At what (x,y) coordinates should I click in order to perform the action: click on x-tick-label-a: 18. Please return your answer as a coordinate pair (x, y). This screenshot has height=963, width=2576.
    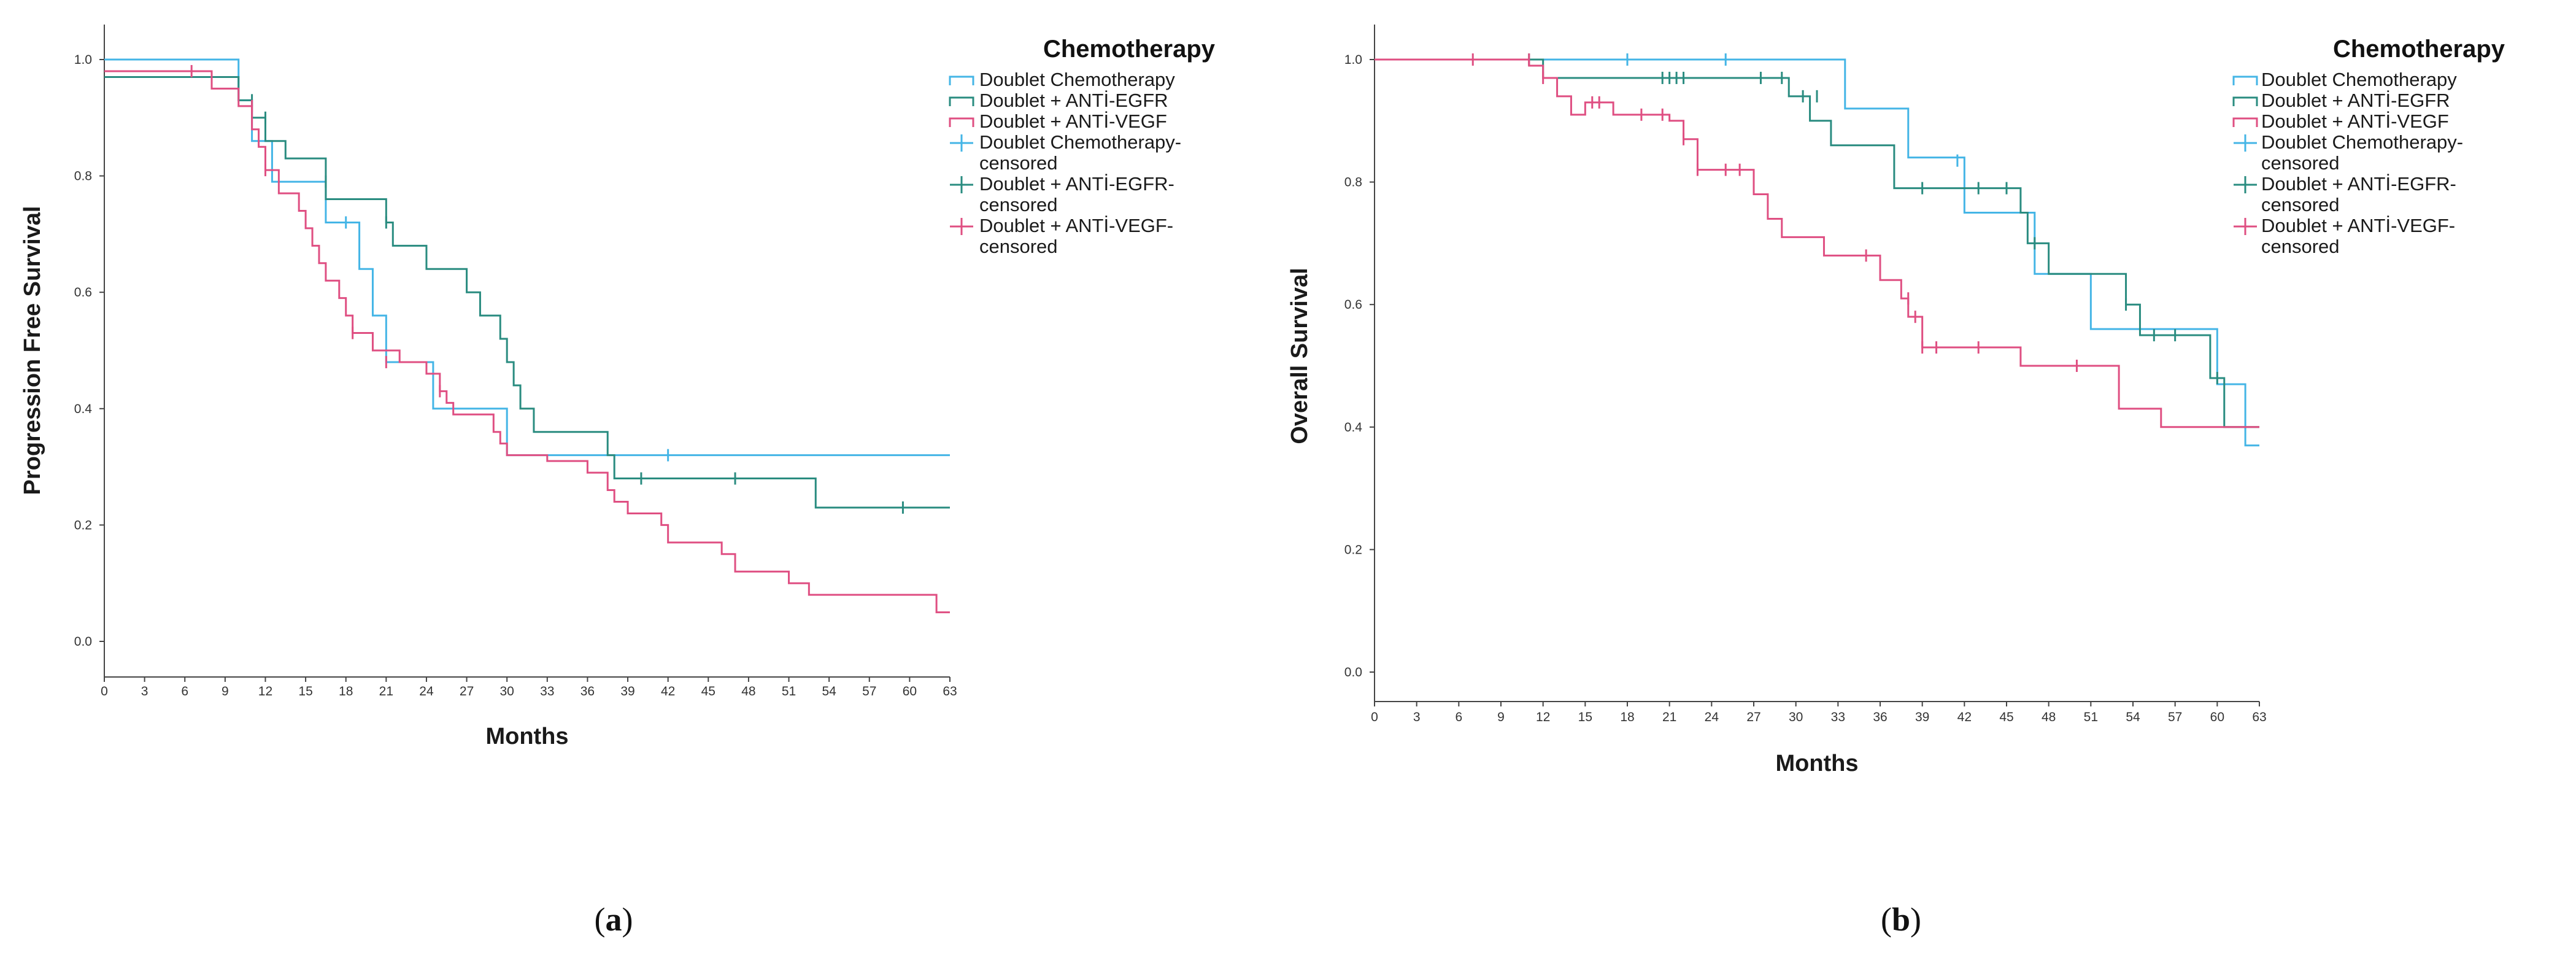
    Looking at the image, I should click on (346, 691).